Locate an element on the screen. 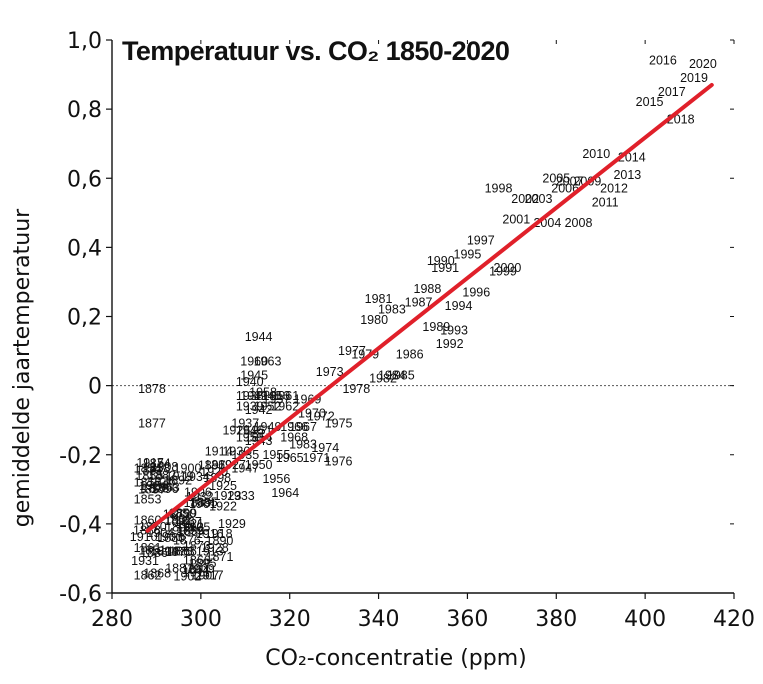  data-point-label: 1861 is located at coordinates (148, 548).